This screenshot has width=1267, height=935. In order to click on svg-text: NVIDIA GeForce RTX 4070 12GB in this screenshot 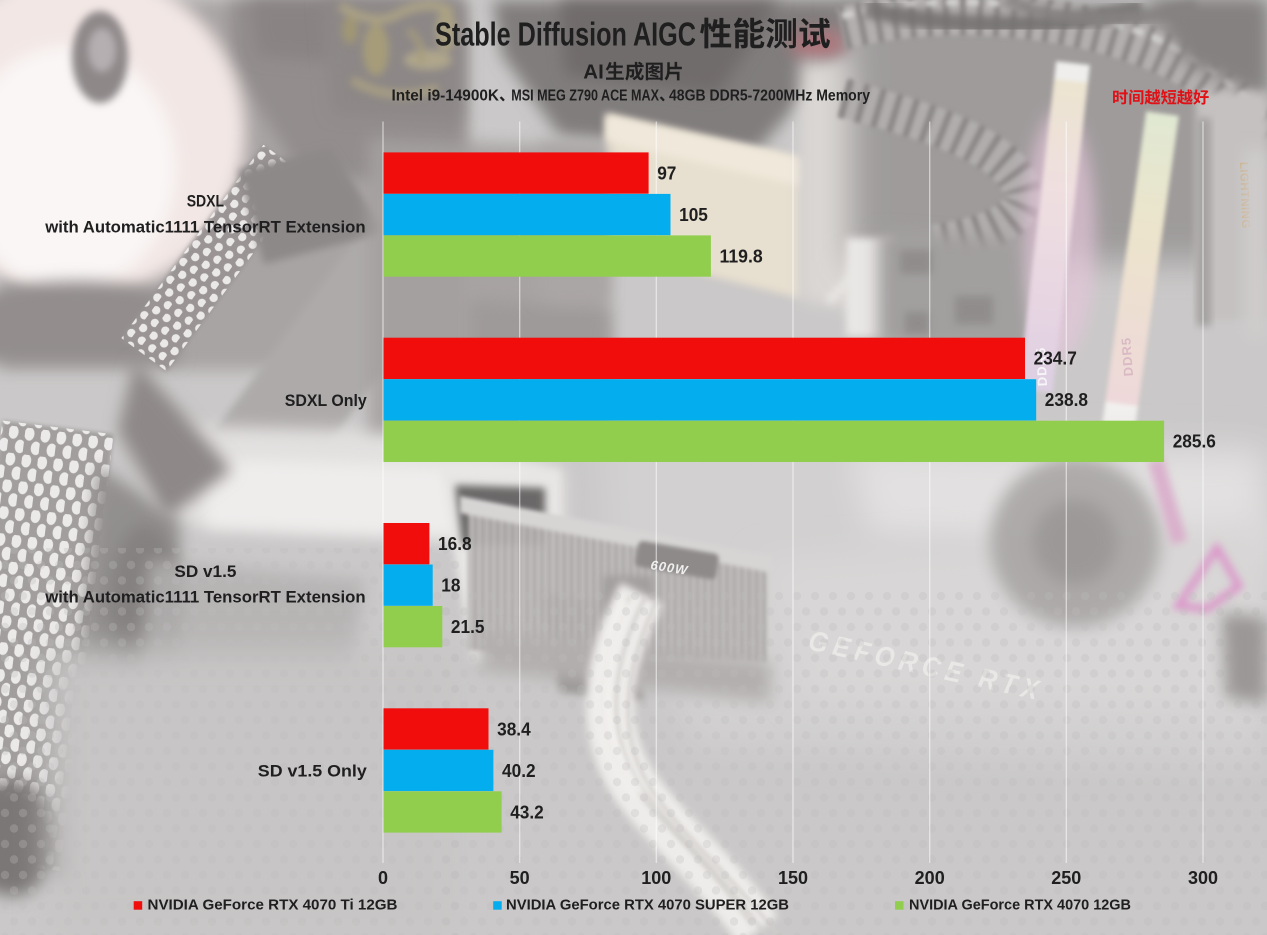, I will do `click(1020, 904)`.